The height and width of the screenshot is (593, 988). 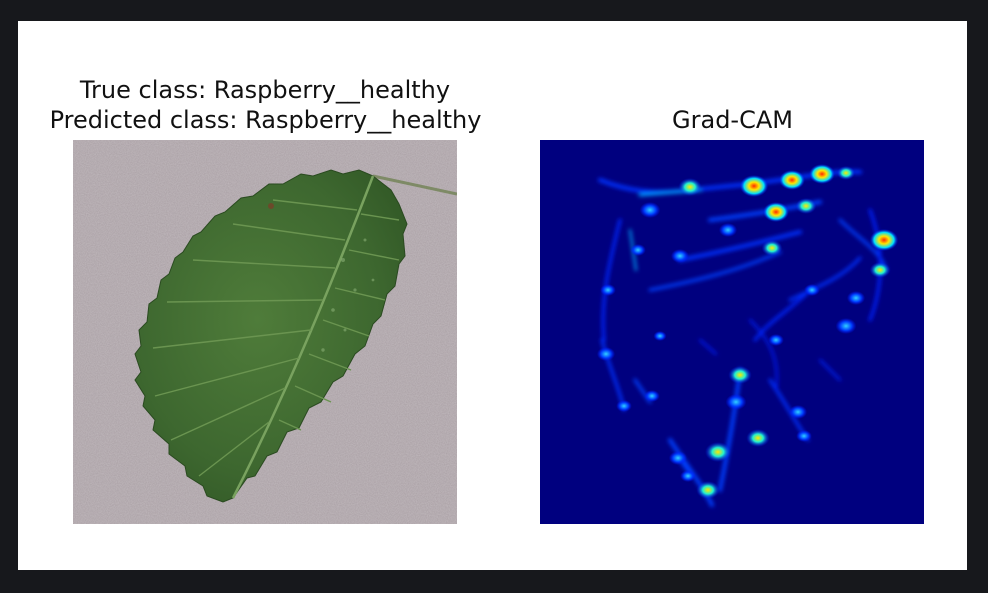 I want to click on true-class-label: True class: Raspberry__healthy, so click(x=265, y=90).